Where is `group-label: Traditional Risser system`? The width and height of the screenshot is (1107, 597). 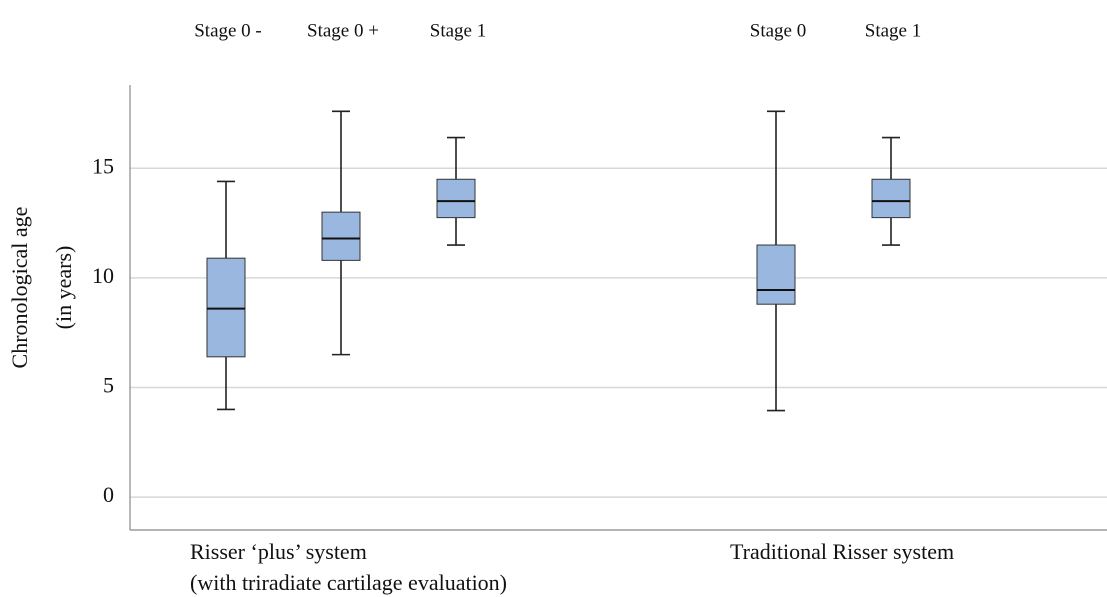 group-label: Traditional Risser system is located at coordinates (842, 551).